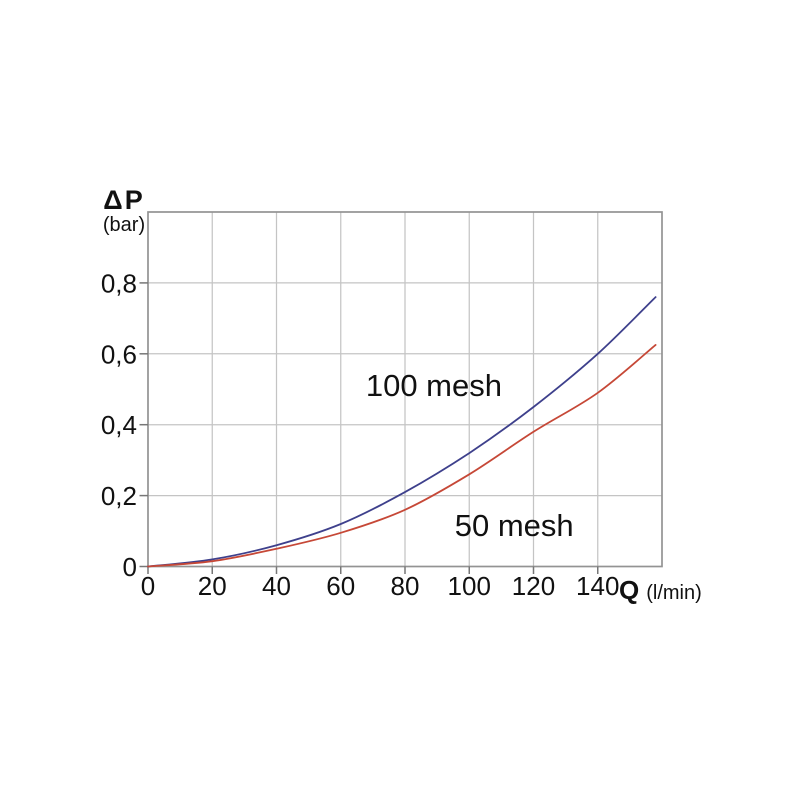  I want to click on series-label-50-mesh: 50 mesh, so click(514, 525).